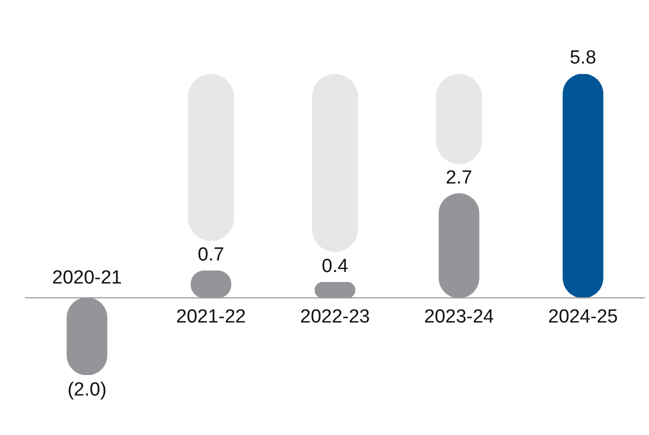  What do you see at coordinates (583, 317) in the screenshot?
I see `x-tick-label: 2024-25` at bounding box center [583, 317].